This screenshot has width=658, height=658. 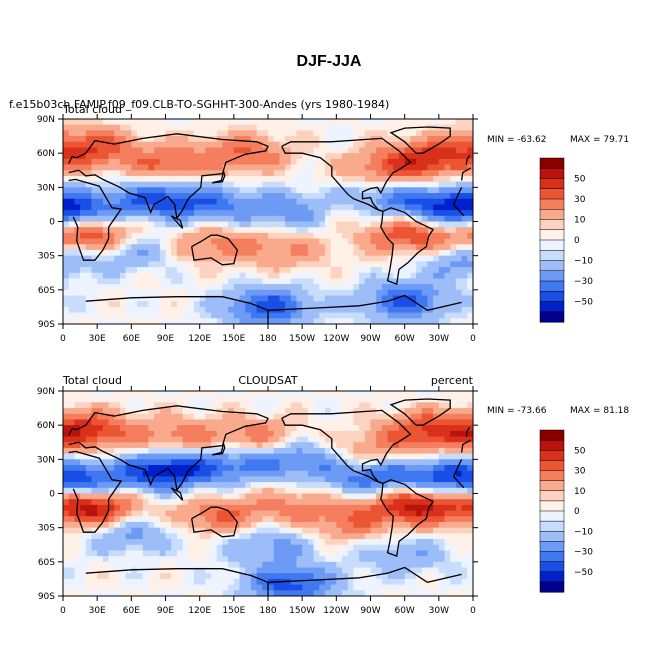 I want to click on colorbar-swatch, so click(x=552, y=225).